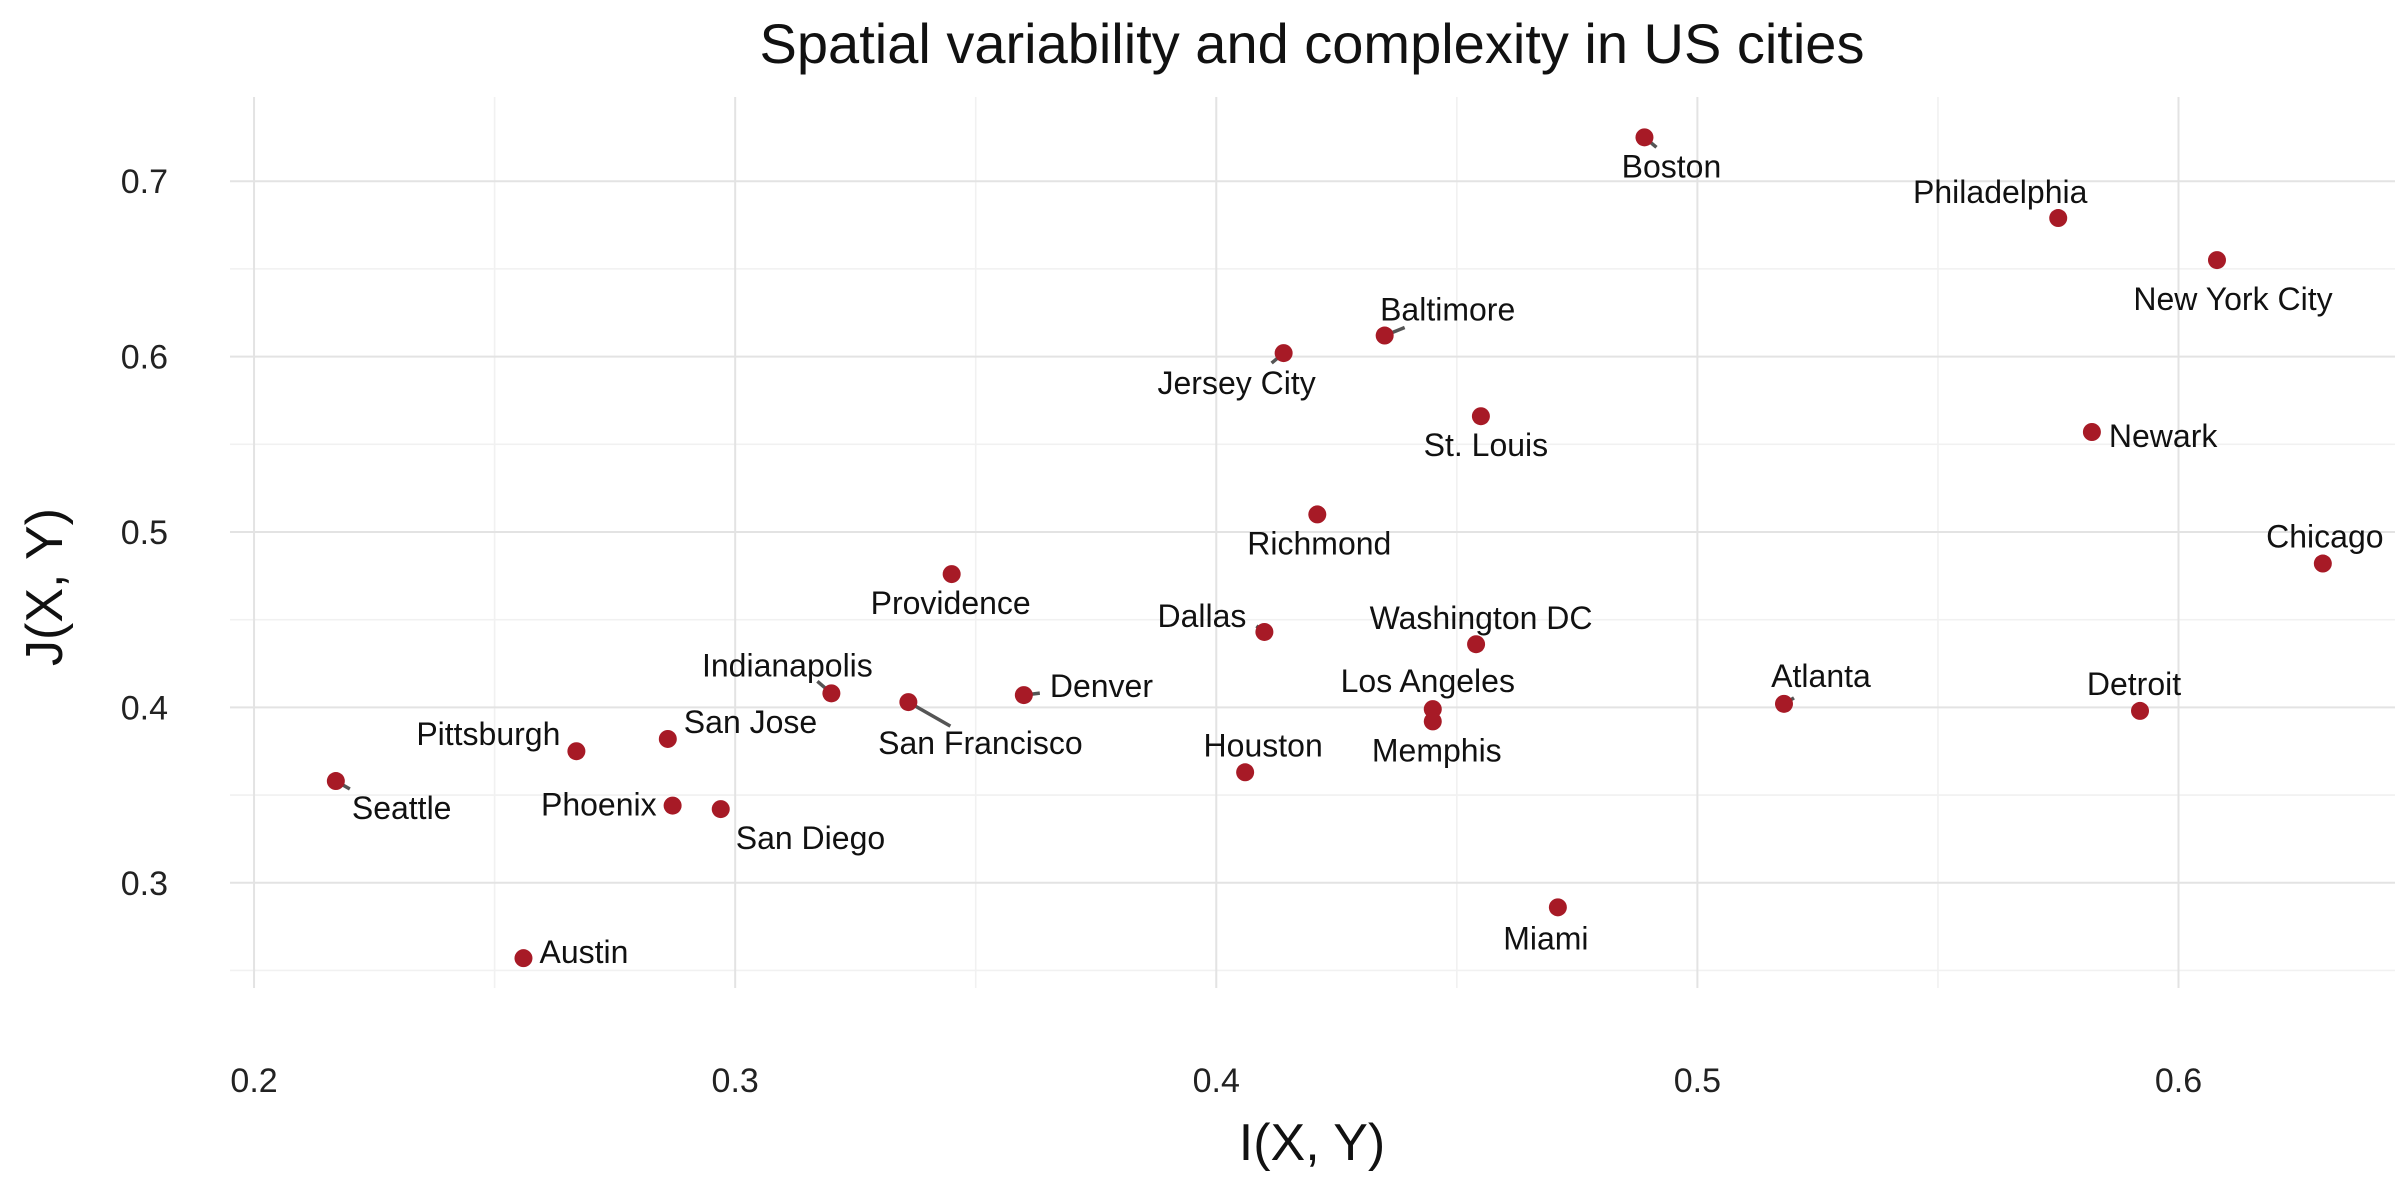  Describe the element at coordinates (1821, 676) in the screenshot. I see `point-label: Atlanta` at that location.